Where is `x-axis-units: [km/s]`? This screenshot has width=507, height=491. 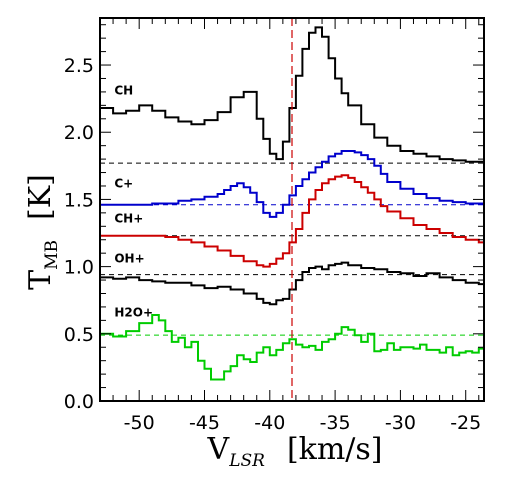
x-axis-units: [km/s] is located at coordinates (335, 449).